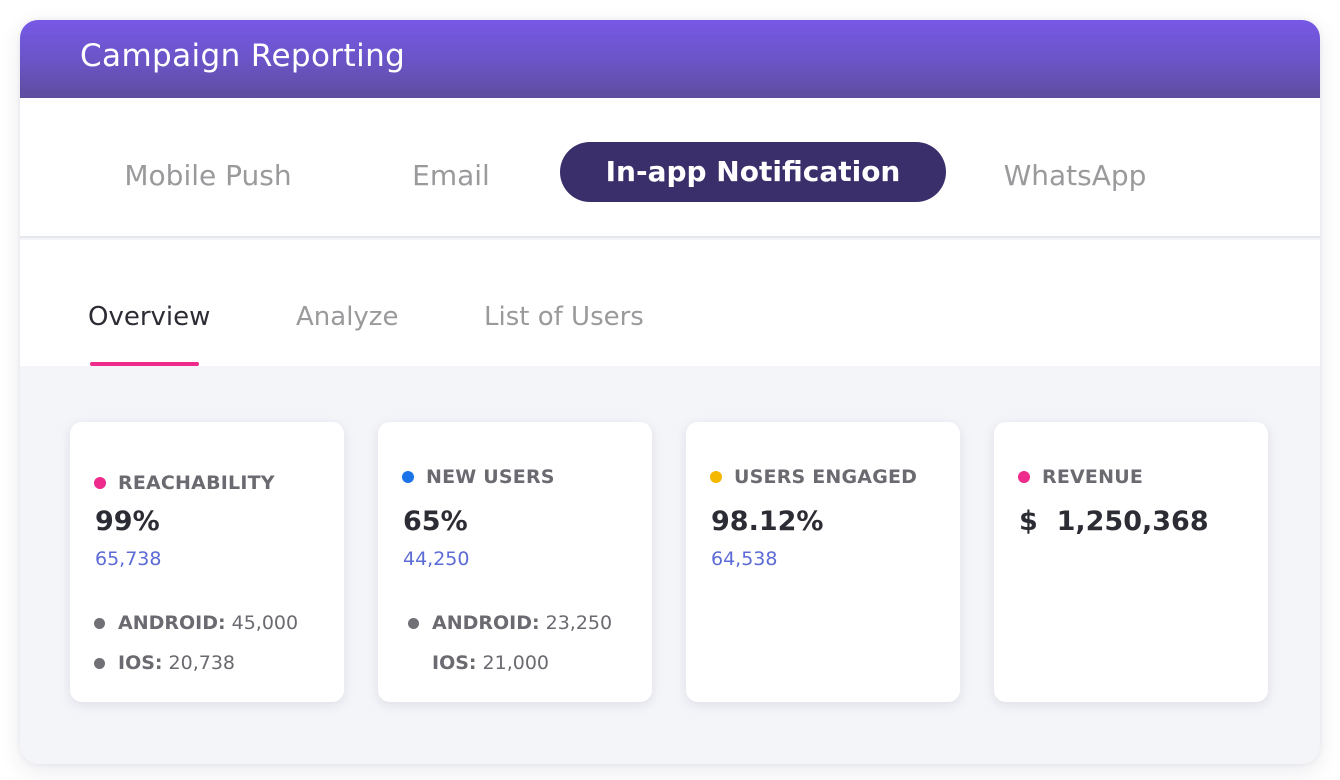 The image size is (1340, 780). What do you see at coordinates (490, 477) in the screenshot?
I see `card-label: NEW USERS` at bounding box center [490, 477].